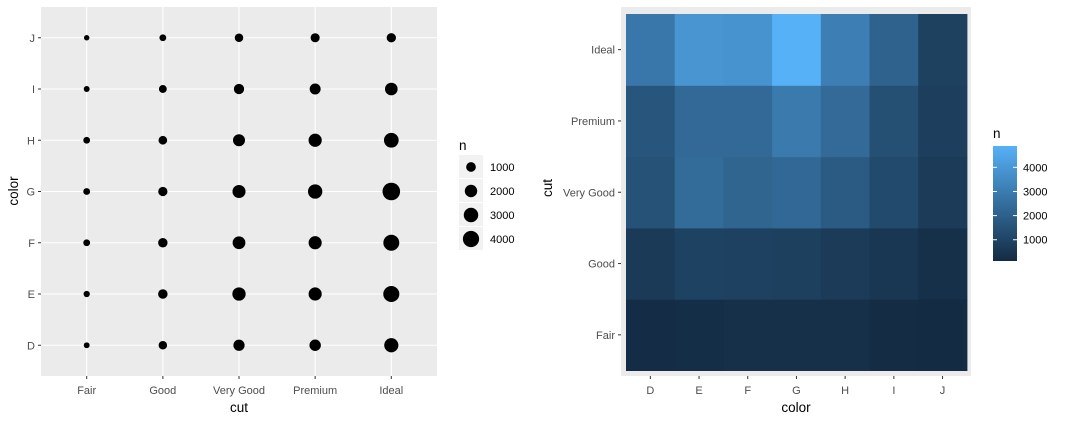 The image size is (1066, 427). Describe the element at coordinates (391, 140) in the screenshot. I see `point-ideal-h` at that location.